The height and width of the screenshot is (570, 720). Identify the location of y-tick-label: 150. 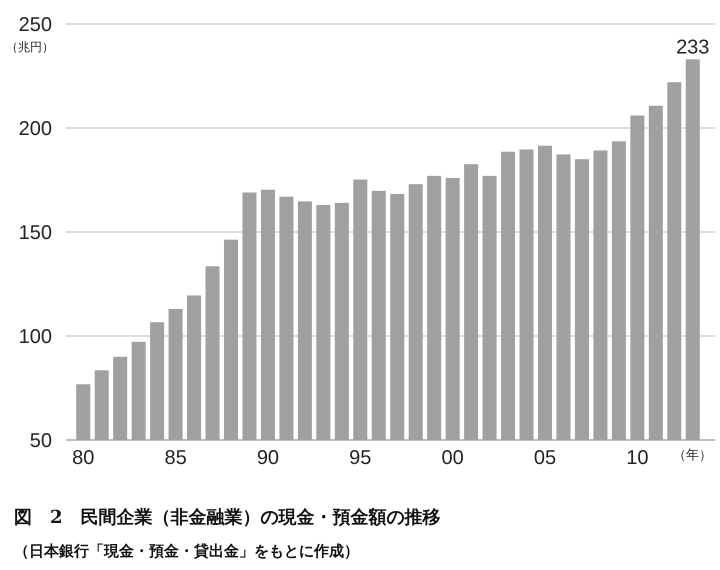
(35, 233).